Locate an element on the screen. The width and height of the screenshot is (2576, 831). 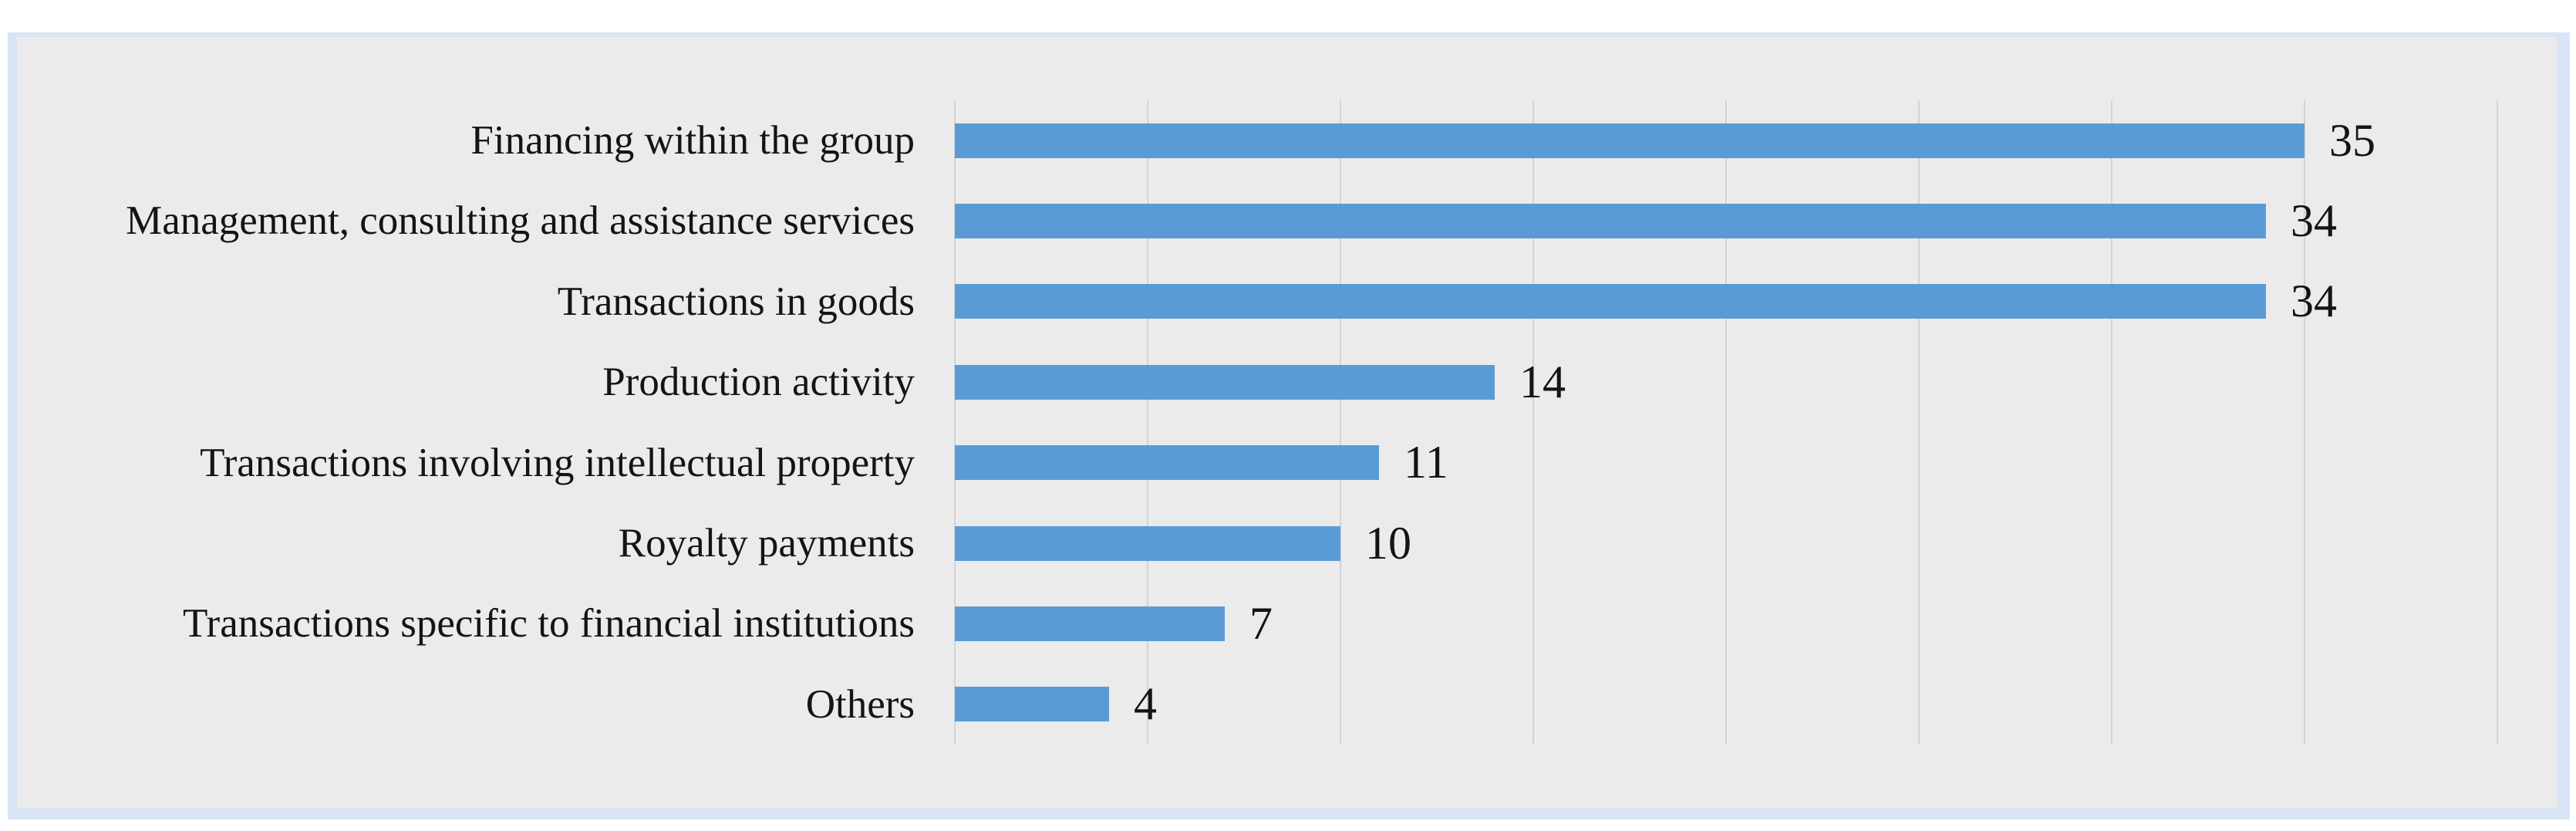
chart-row: Financing within the group 35 is located at coordinates (1288, 140).